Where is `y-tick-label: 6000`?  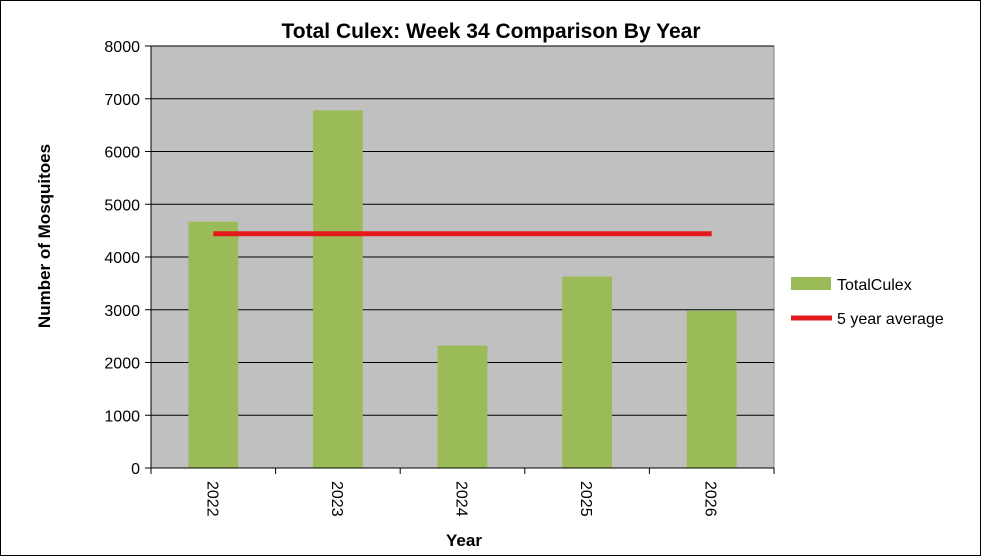
y-tick-label: 6000 is located at coordinates (122, 153).